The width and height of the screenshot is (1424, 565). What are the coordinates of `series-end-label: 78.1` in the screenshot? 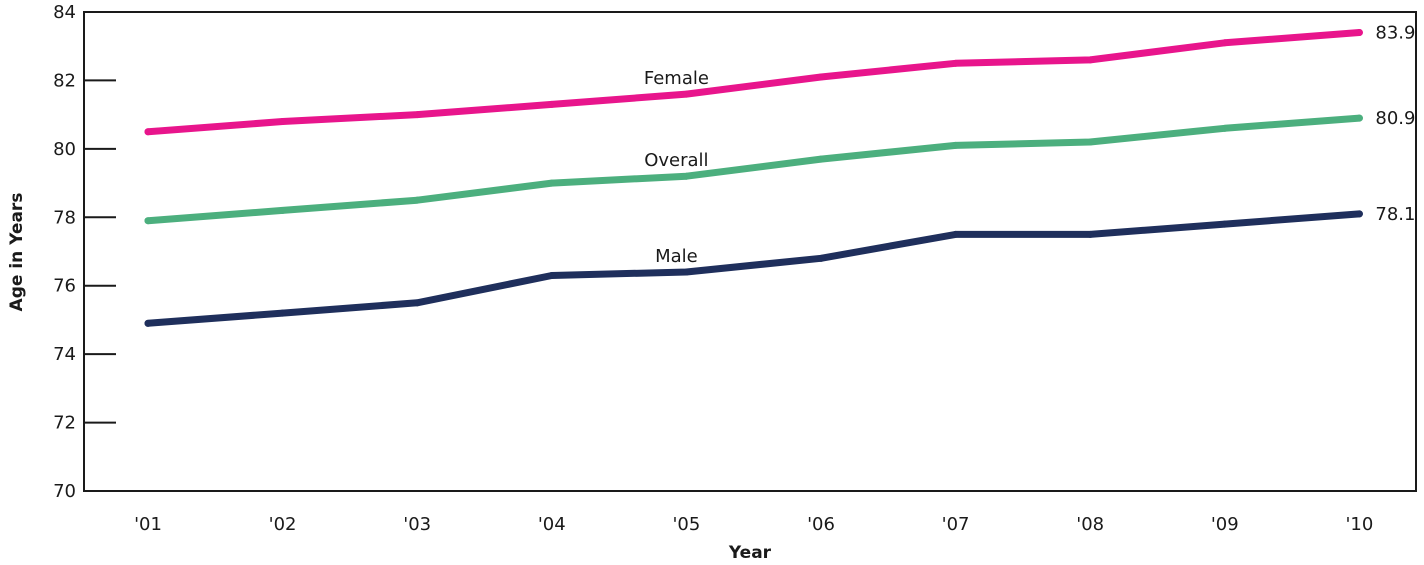 It's located at (1395, 214).